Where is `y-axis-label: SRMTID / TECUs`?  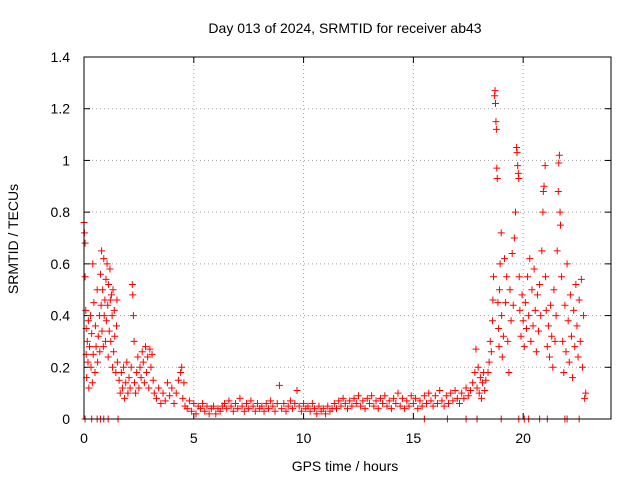
y-axis-label: SRMTID / TECUs is located at coordinates (13, 239).